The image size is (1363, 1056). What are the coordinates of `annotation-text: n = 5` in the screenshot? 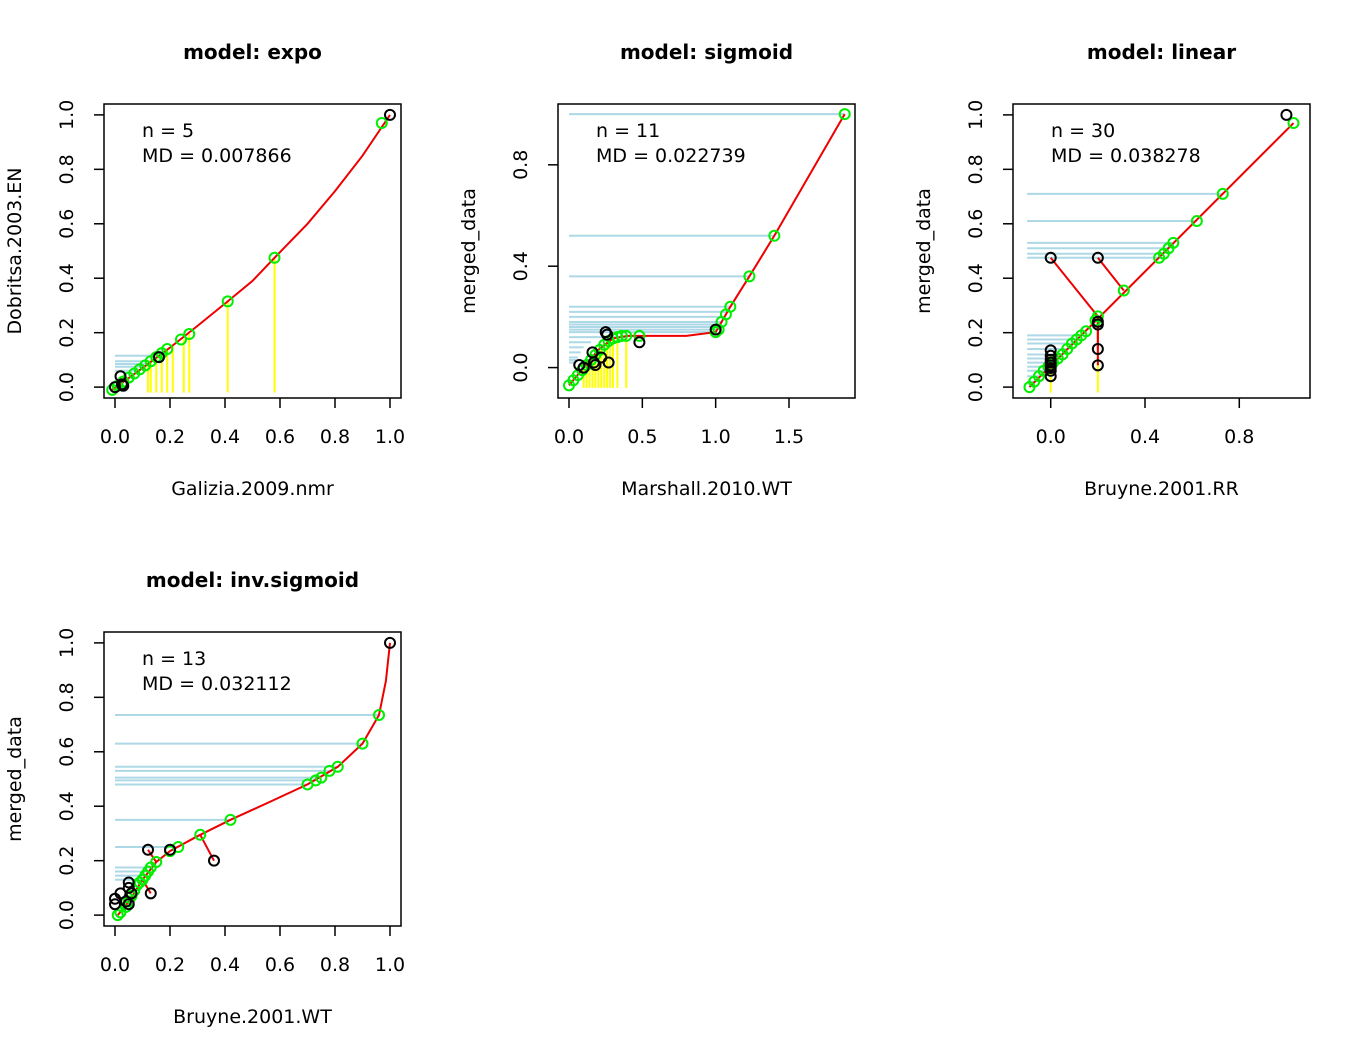 It's located at (168, 131).